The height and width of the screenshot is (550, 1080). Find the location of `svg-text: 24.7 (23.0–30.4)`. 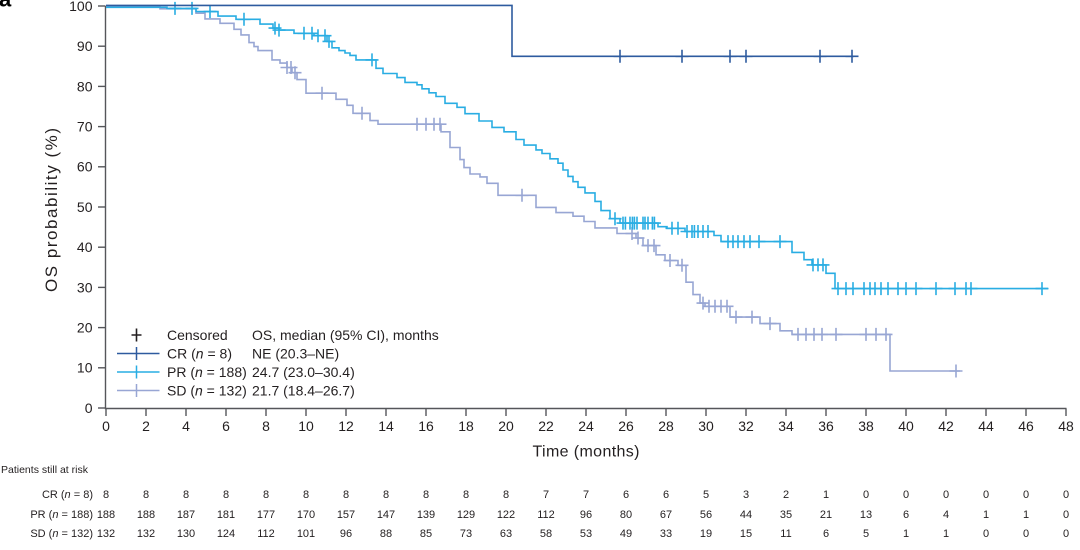

svg-text: 24.7 (23.0–30.4) is located at coordinates (303, 372).